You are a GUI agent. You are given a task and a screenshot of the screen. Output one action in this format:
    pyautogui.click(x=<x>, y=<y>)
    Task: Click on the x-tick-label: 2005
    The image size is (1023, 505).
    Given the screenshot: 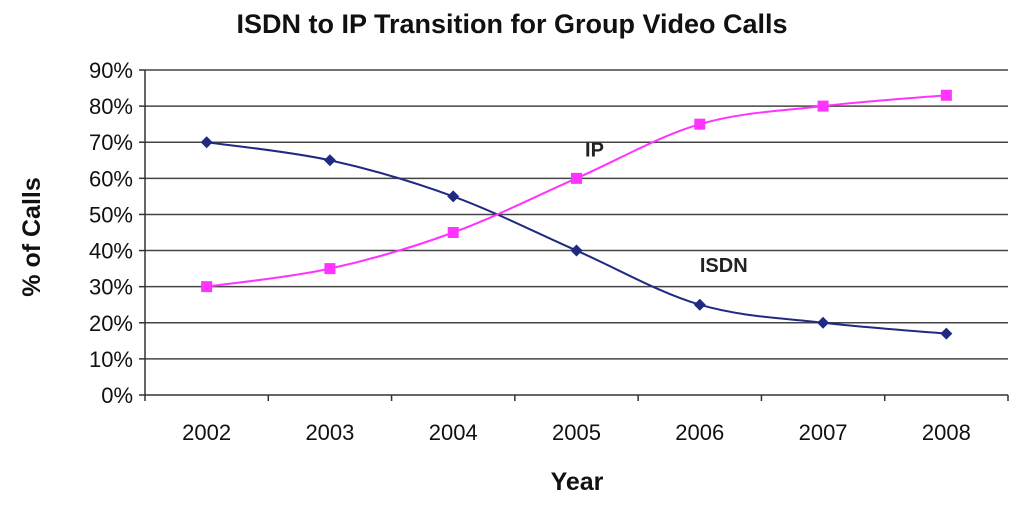 What is the action you would take?
    pyautogui.click(x=576, y=432)
    